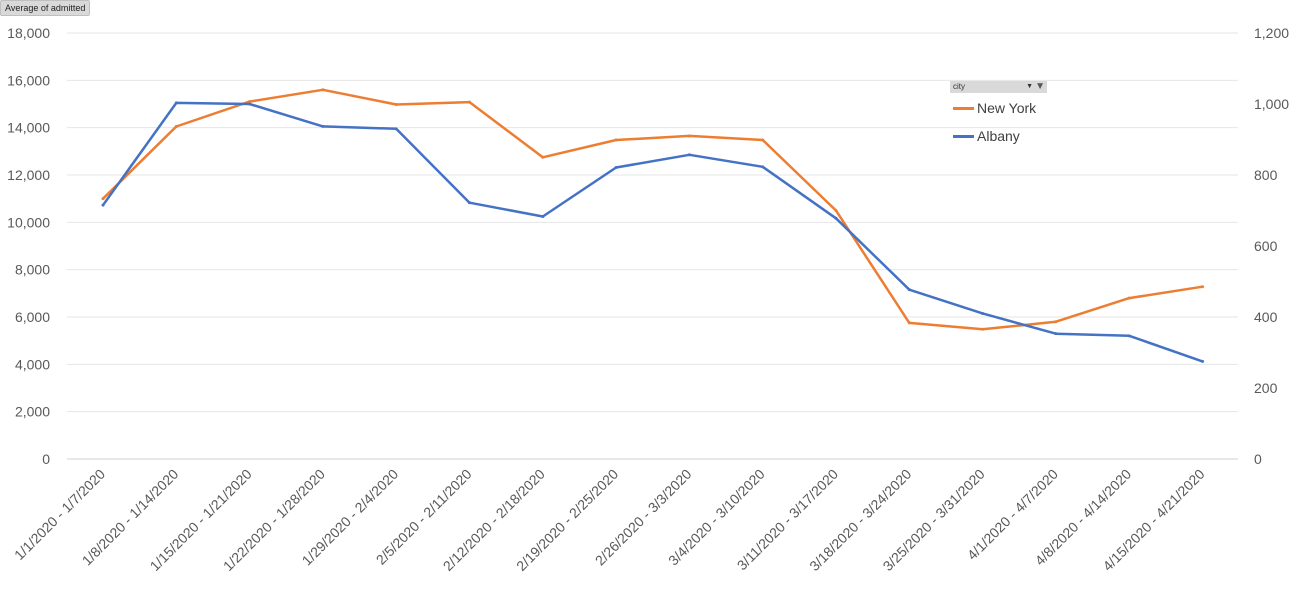 The width and height of the screenshot is (1299, 603). What do you see at coordinates (28, 128) in the screenshot?
I see `y-left-tick-label: 14,000` at bounding box center [28, 128].